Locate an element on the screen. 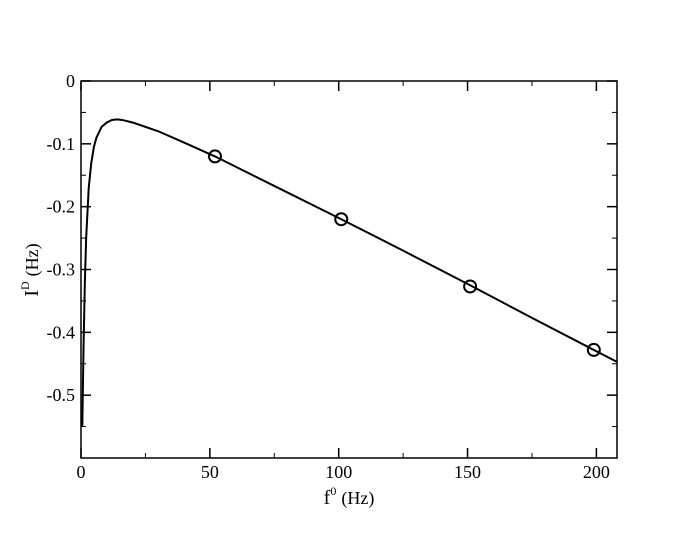  y-label-unit: (Hz) is located at coordinates (32, 259).